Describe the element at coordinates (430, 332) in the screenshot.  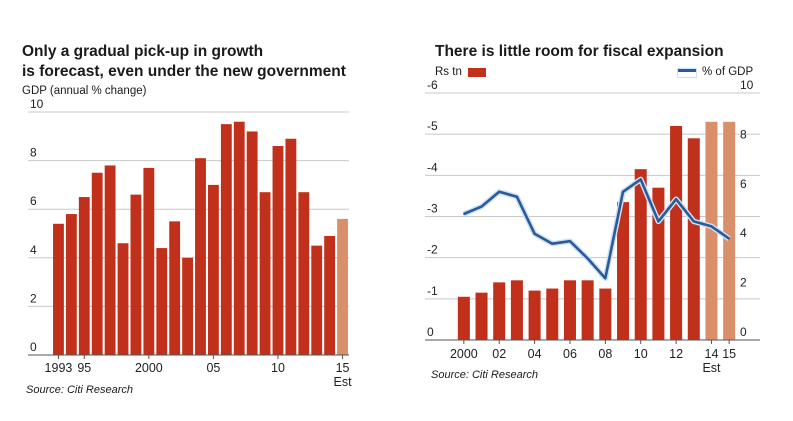
I see `chart2-ytick-left-label: 0` at that location.